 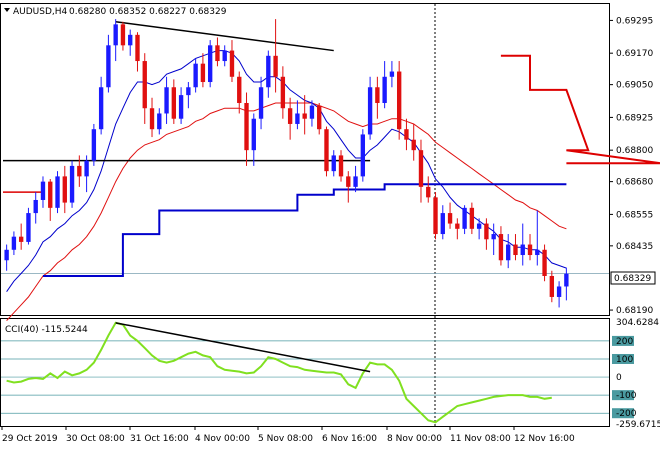 What do you see at coordinates (285, 439) in the screenshot?
I see `time-tick-label: 5 Nov 08:00` at bounding box center [285, 439].